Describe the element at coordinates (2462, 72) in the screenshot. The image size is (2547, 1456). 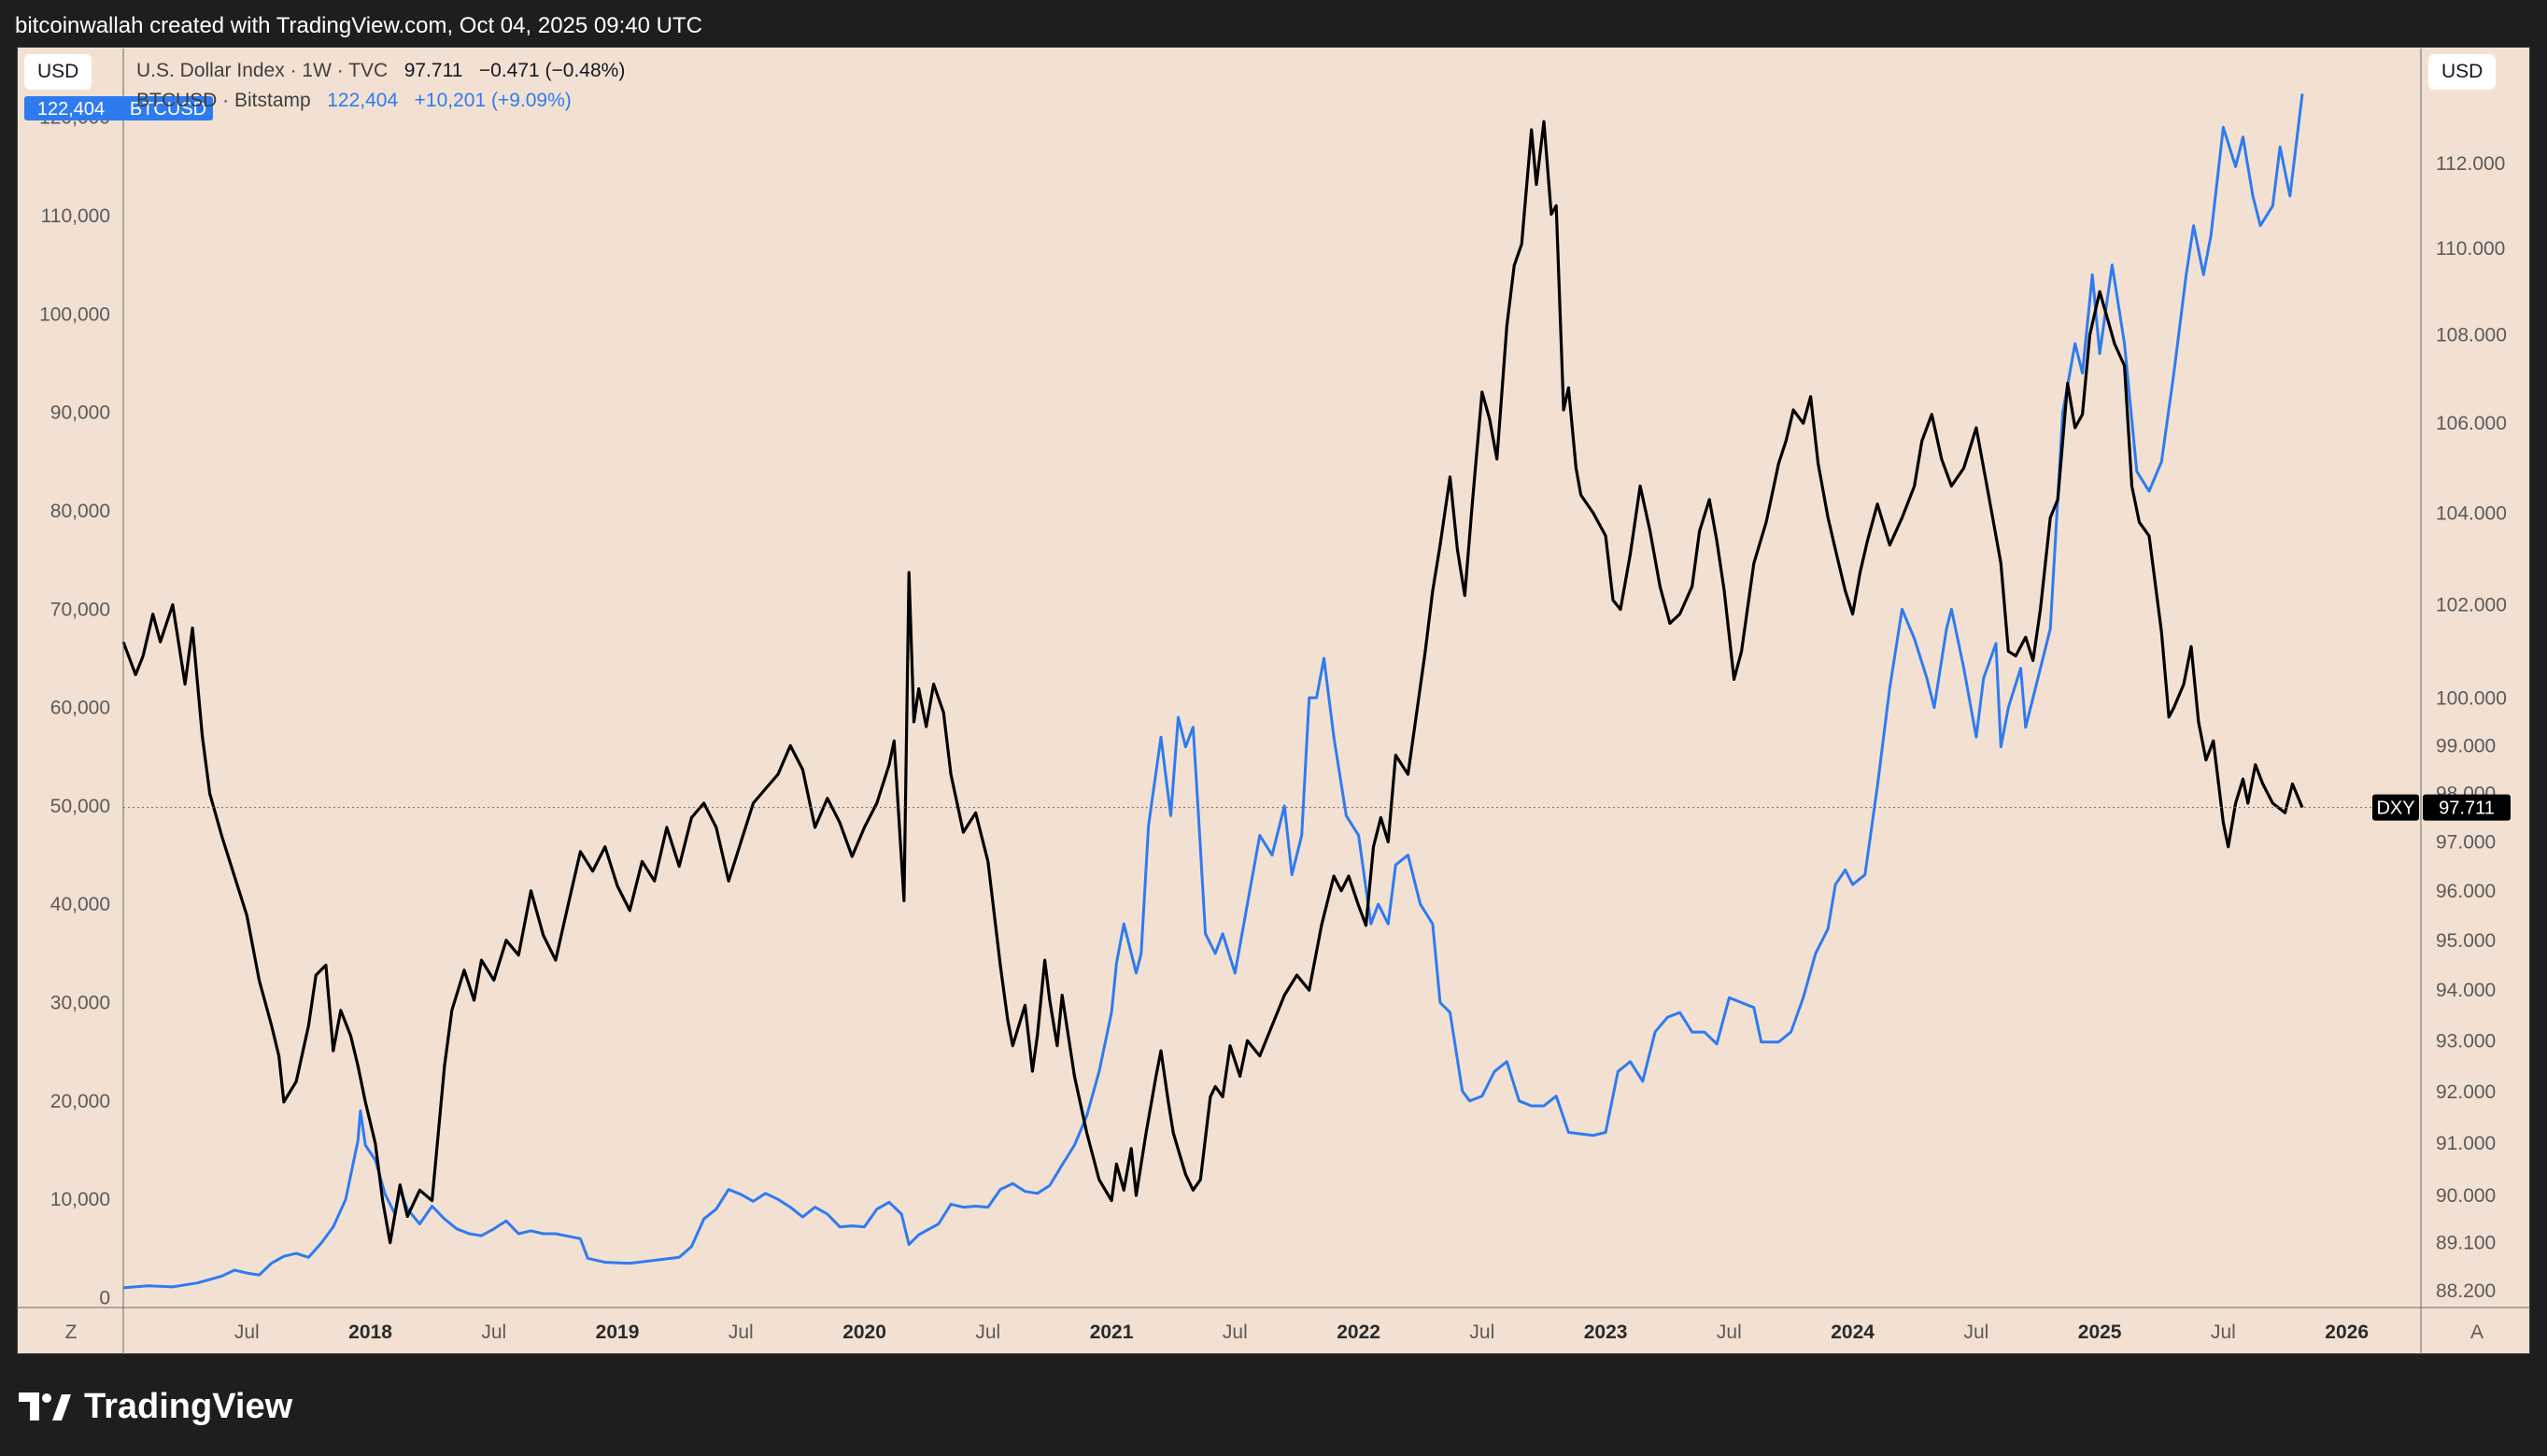
I see `right-scale-button: USD` at that location.